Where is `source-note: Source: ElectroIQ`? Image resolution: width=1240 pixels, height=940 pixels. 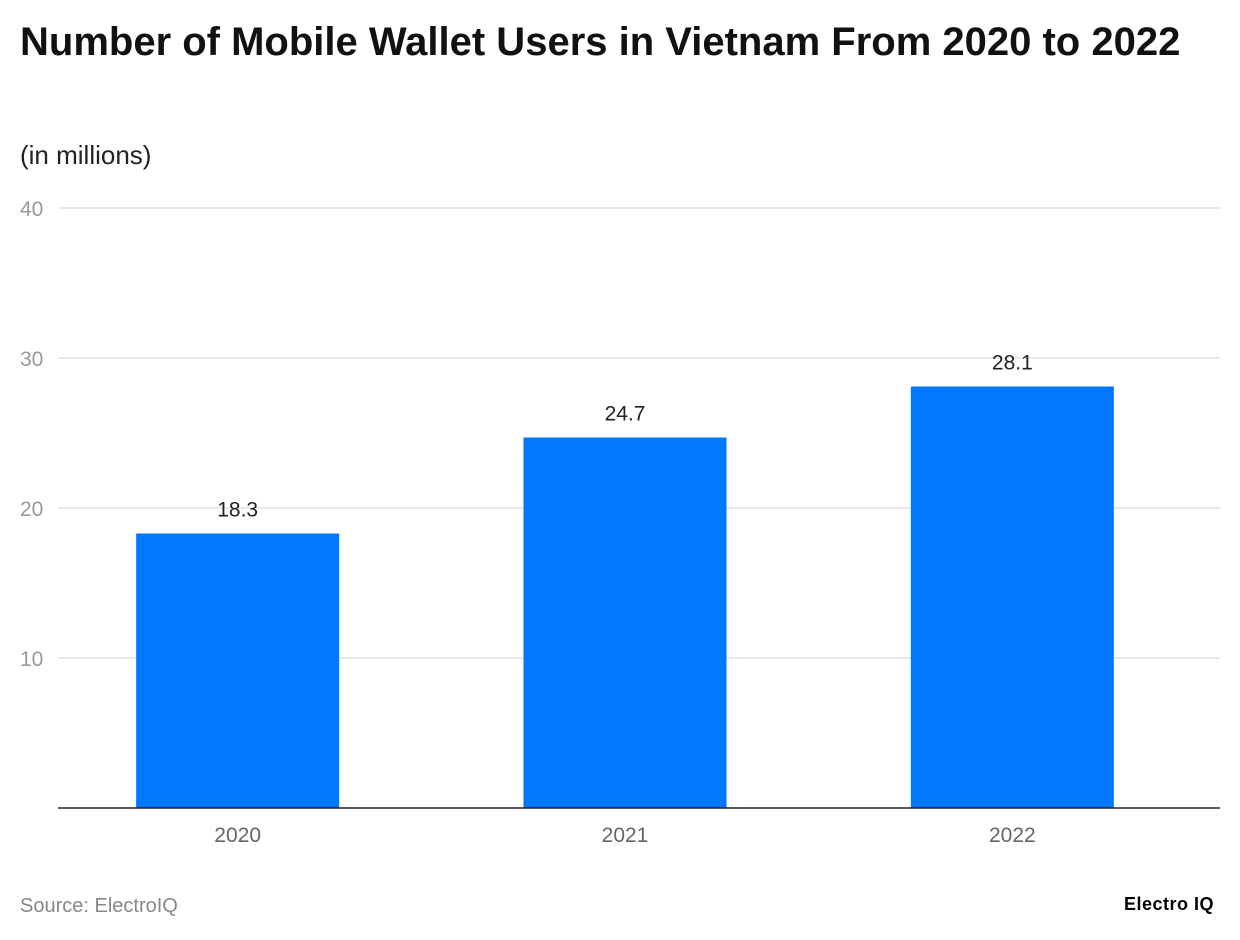
source-note: Source: ElectroIQ is located at coordinates (99, 906).